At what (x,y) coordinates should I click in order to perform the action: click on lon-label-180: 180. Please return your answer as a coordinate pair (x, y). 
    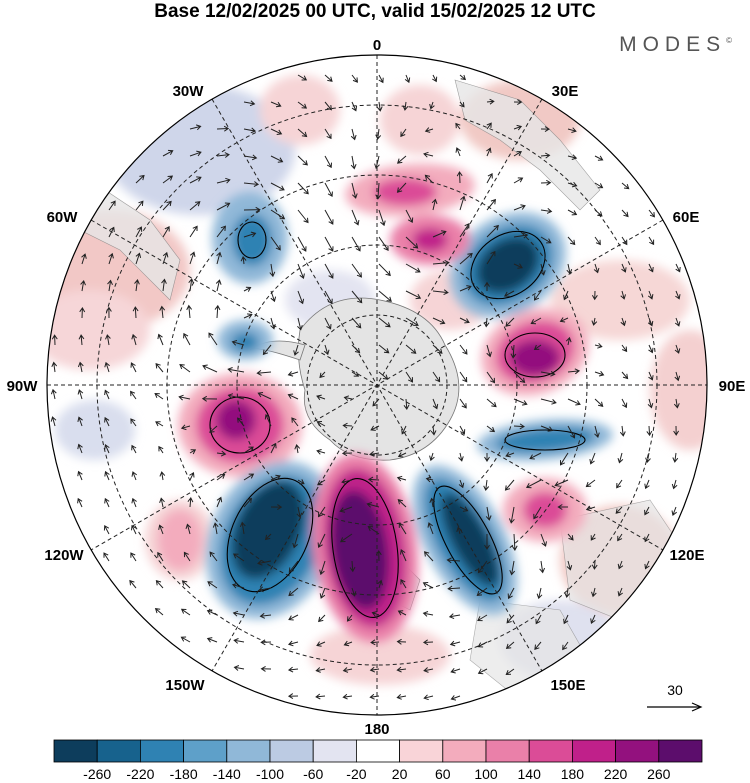
    Looking at the image, I should click on (376, 729).